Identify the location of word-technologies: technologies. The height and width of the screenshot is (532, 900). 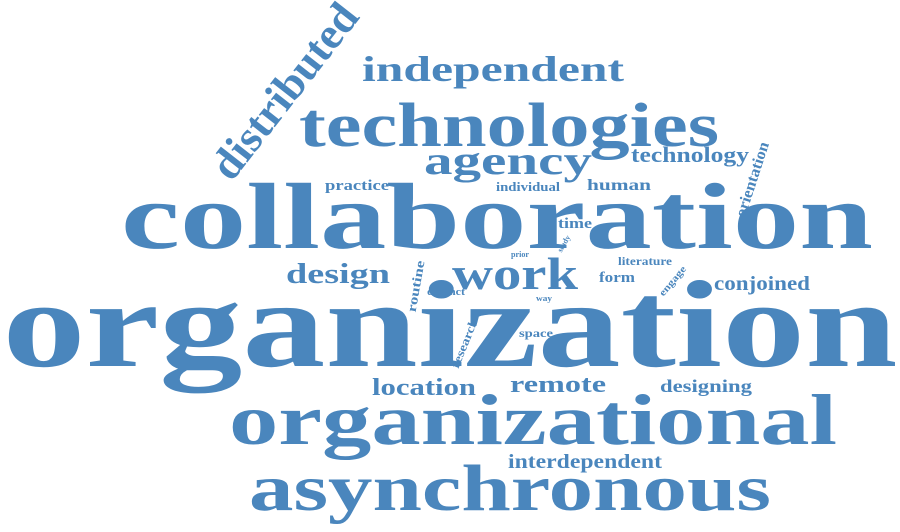
(509, 126).